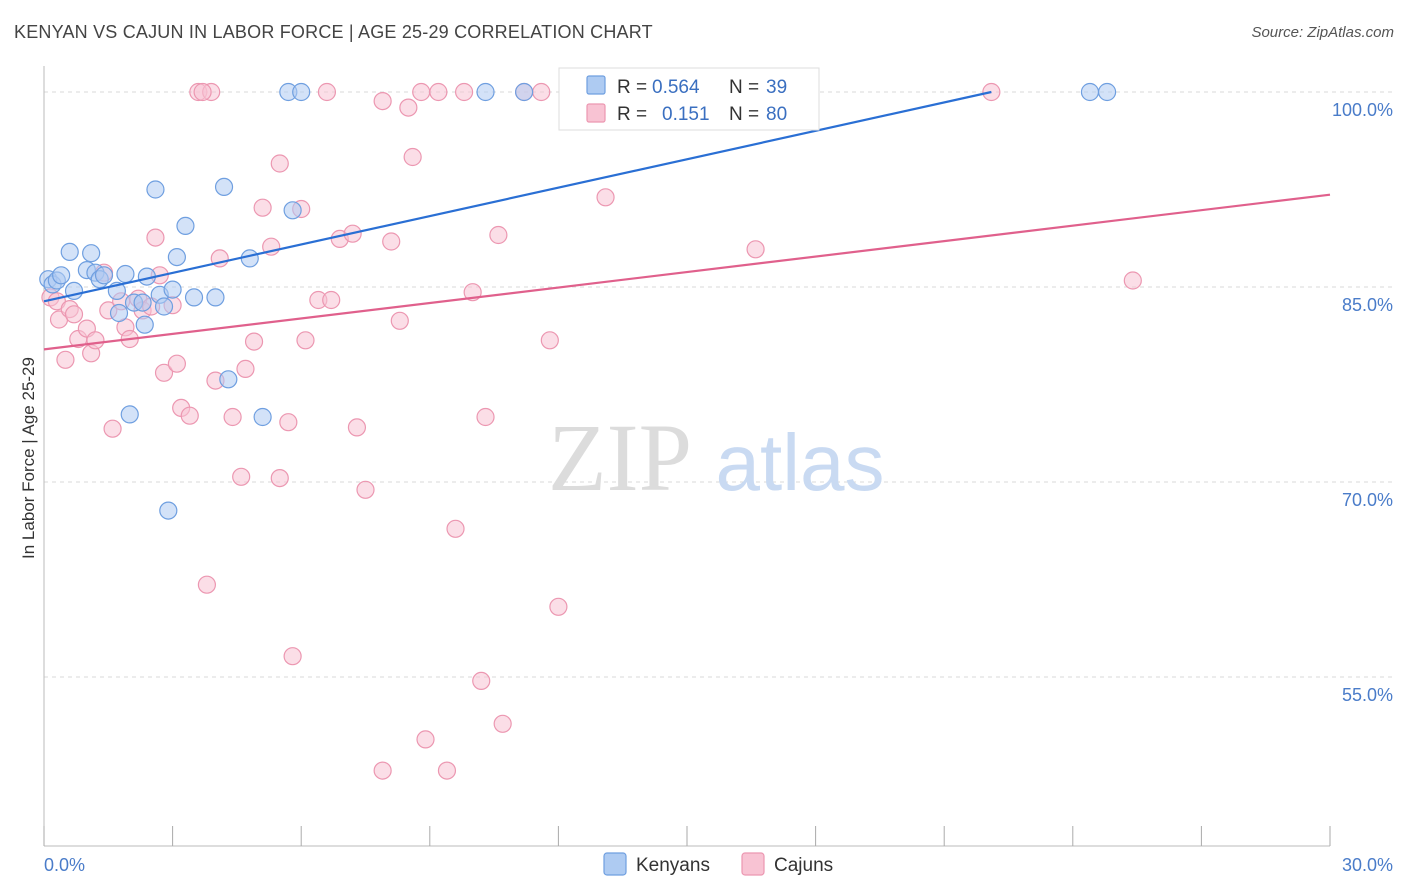 This screenshot has height=892, width=1406. Describe the element at coordinates (776, 114) in the screenshot. I see `legend-n-value-cajuns: 80` at that location.